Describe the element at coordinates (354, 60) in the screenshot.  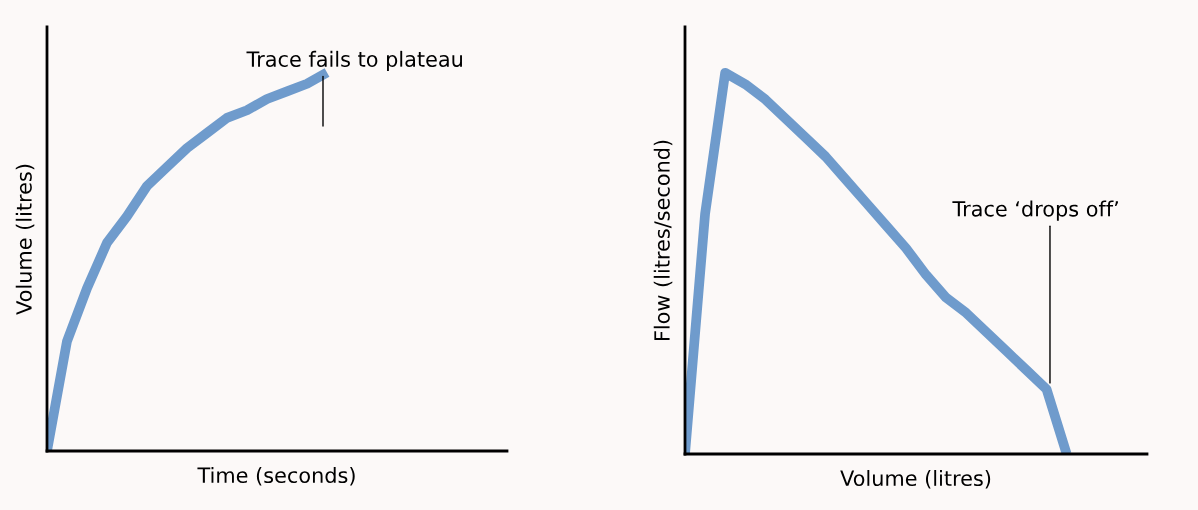
I see `text: Trace fails to plateau` at that location.